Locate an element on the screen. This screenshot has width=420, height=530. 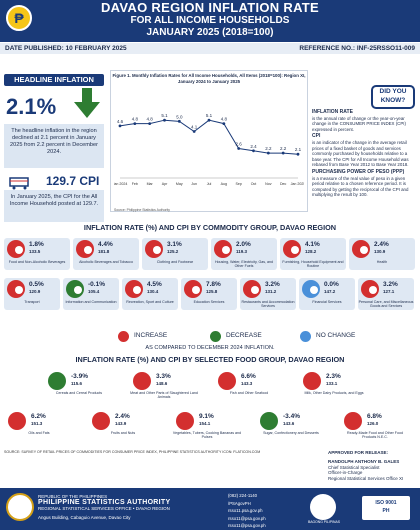
data-label: 5.1 is located at coordinates (209, 115).